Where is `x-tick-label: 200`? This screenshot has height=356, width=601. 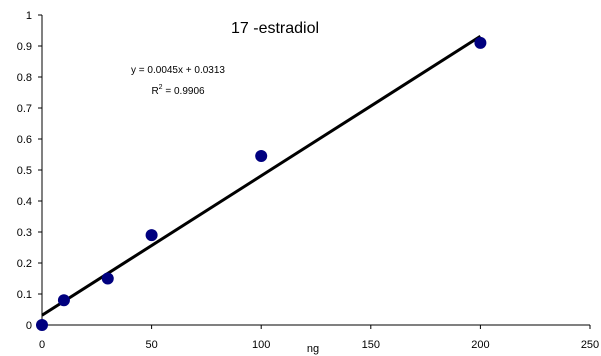 x-tick-label: 200 is located at coordinates (480, 345).